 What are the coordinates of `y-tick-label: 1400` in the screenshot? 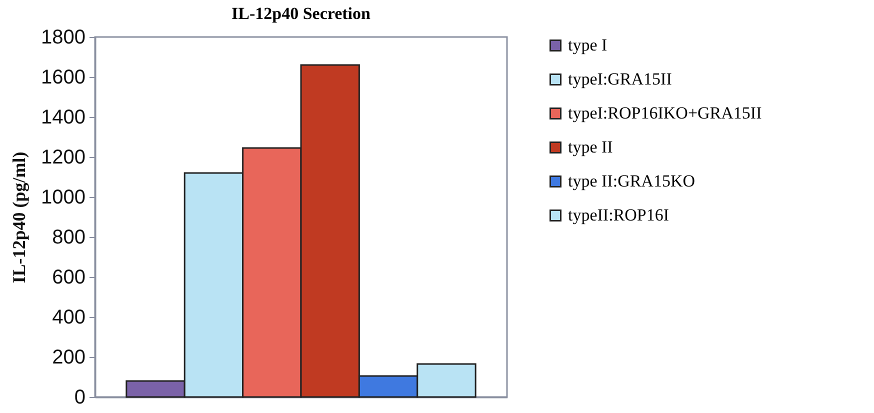 It's located at (63, 117).